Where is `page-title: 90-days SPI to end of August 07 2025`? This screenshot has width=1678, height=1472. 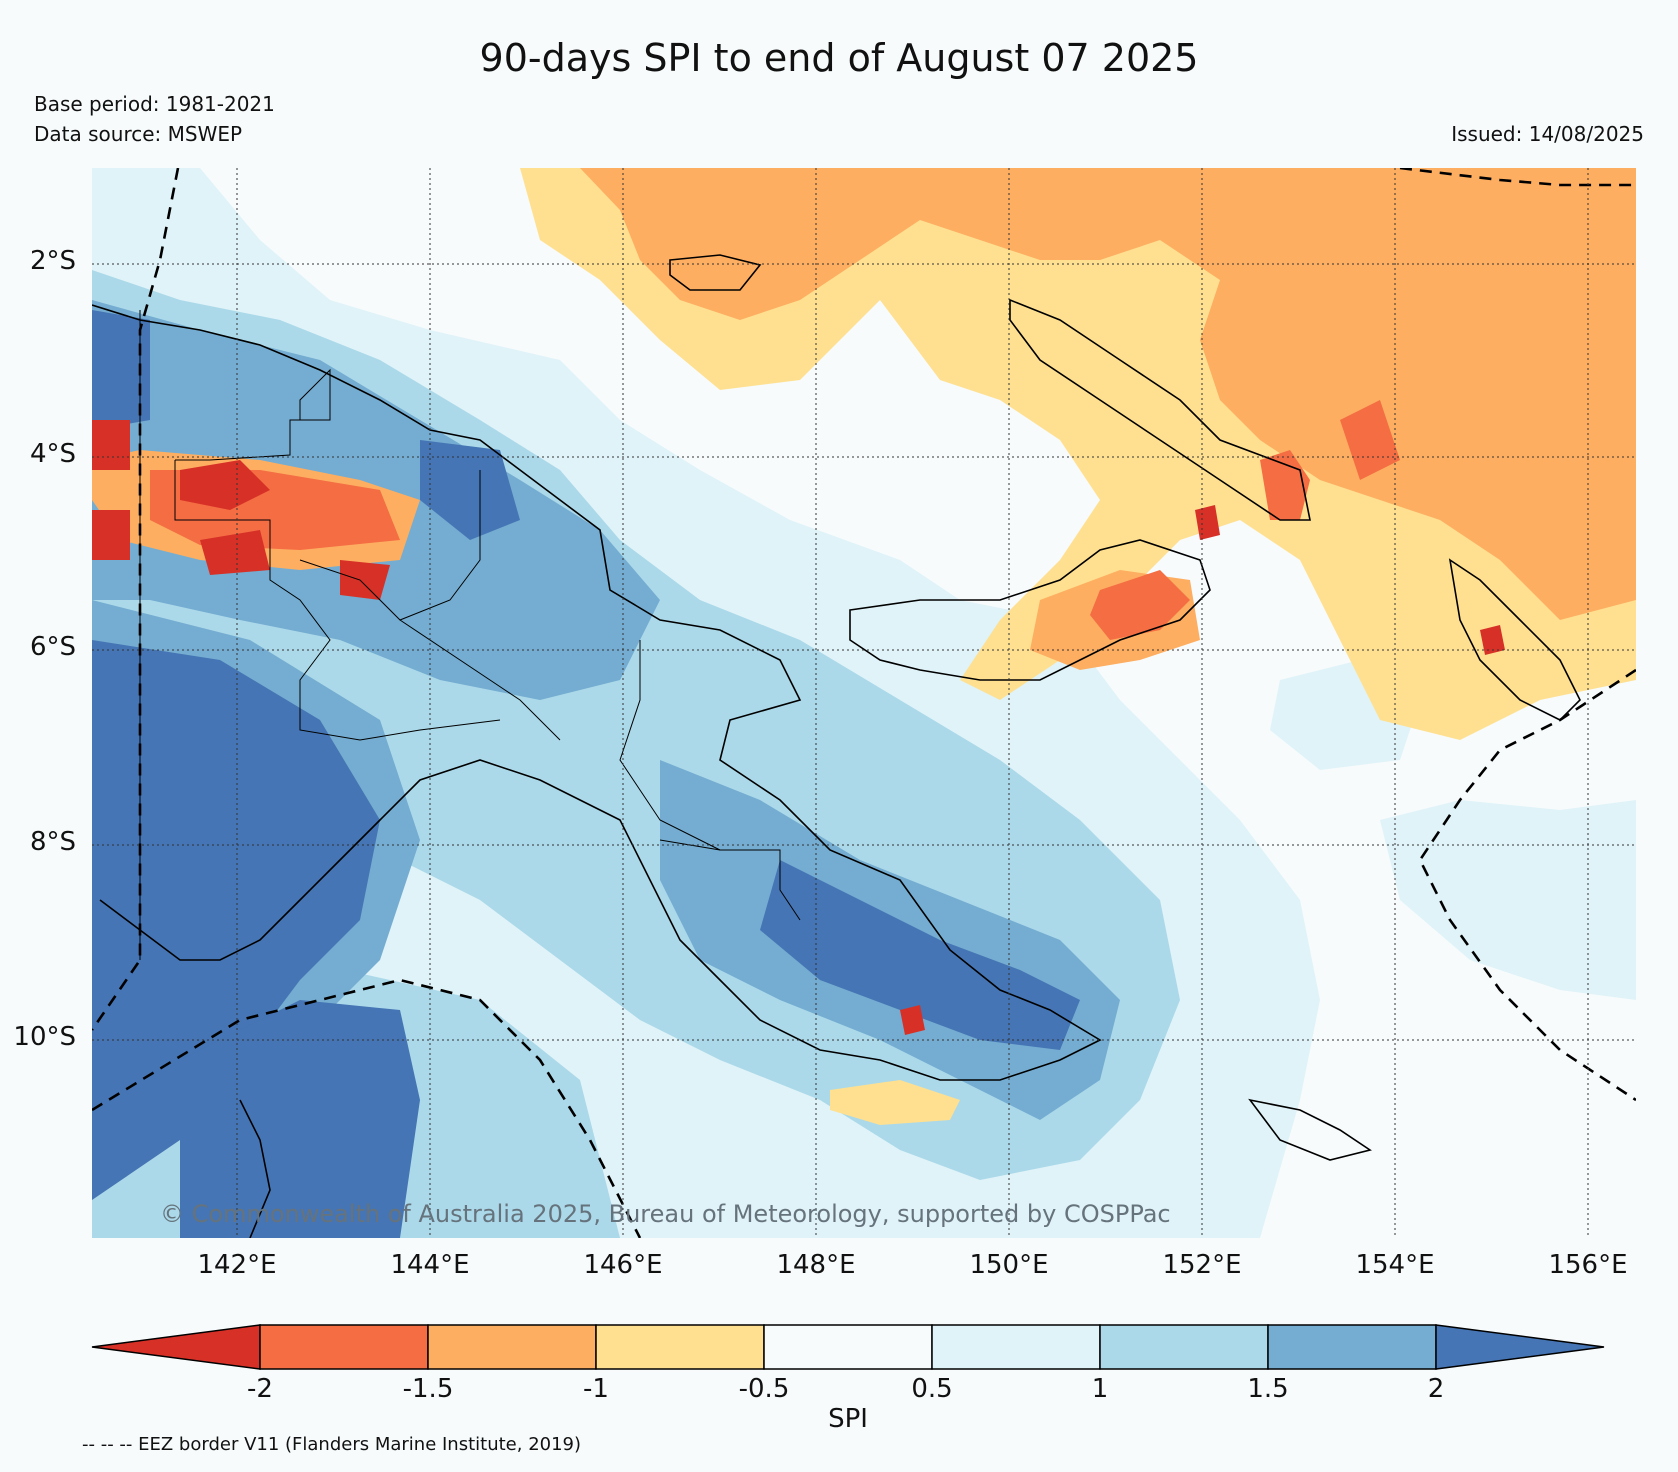
page-title: 90-days SPI to end of August 07 2025 is located at coordinates (839, 58).